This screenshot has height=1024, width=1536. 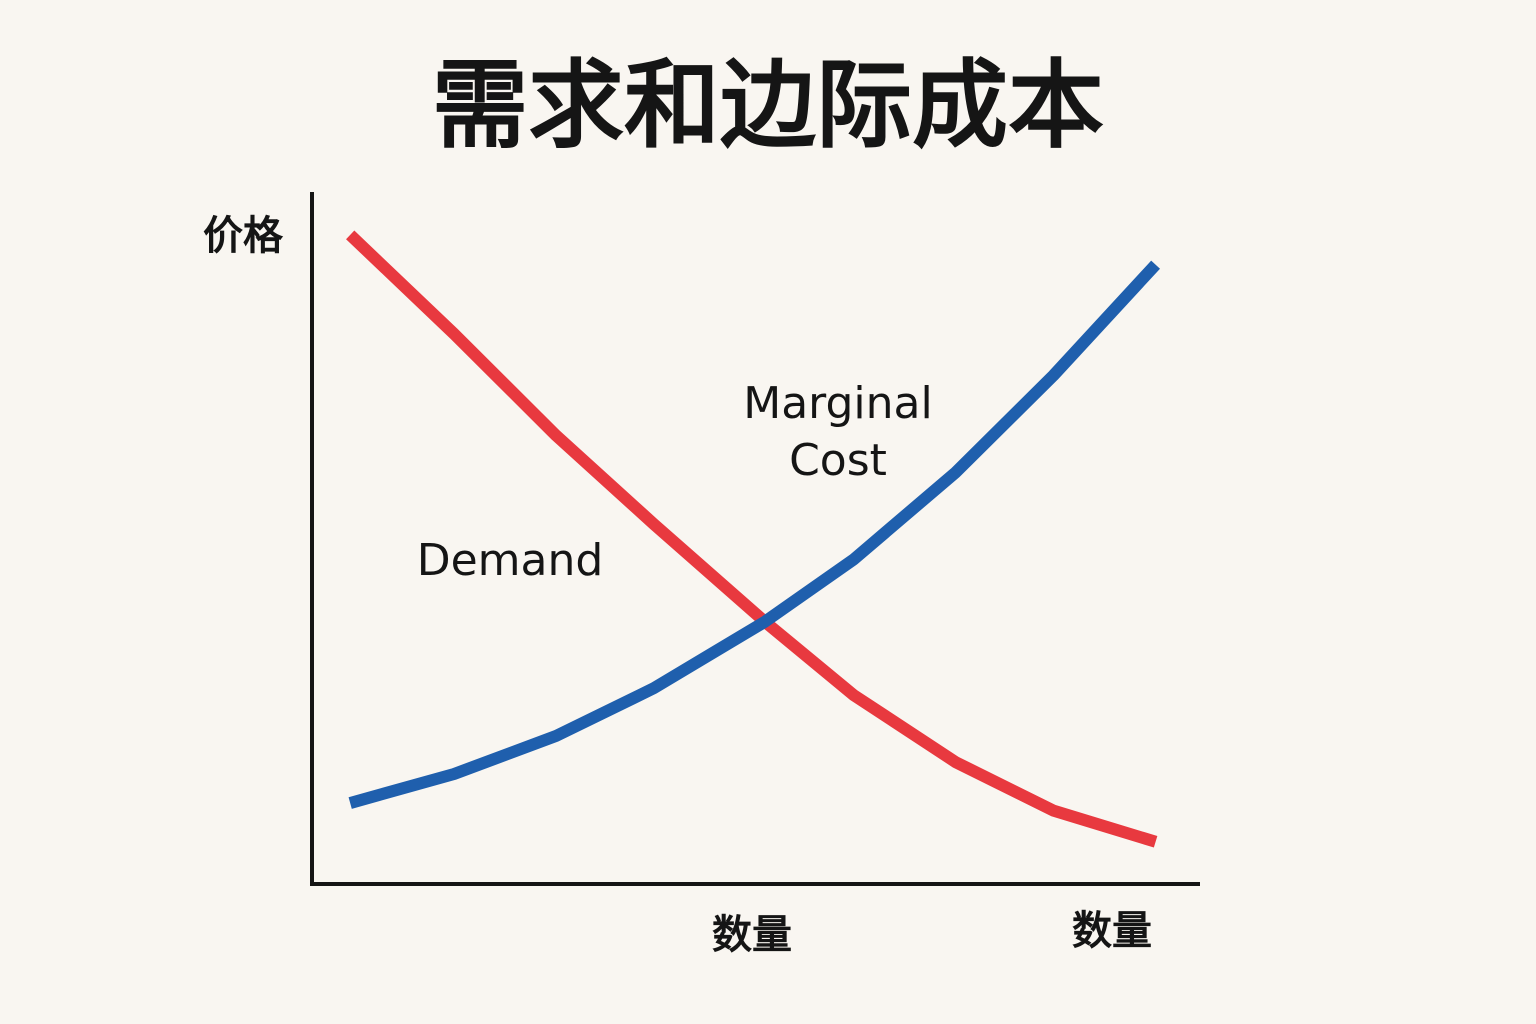 What do you see at coordinates (243, 236) in the screenshot?
I see `y-axis-label: 价格` at bounding box center [243, 236].